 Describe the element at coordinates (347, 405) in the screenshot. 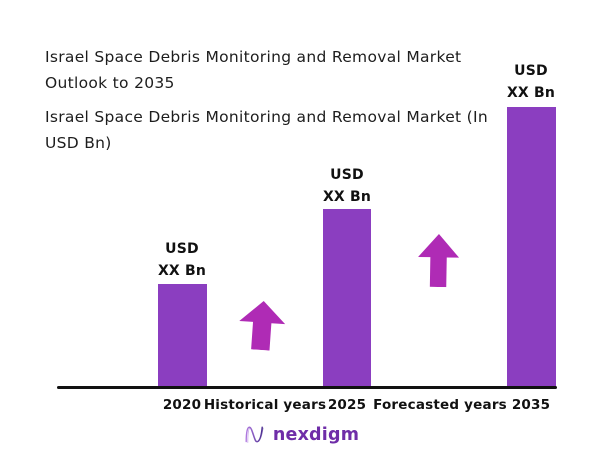

I see `x-axis-label-2025: 2025` at that location.